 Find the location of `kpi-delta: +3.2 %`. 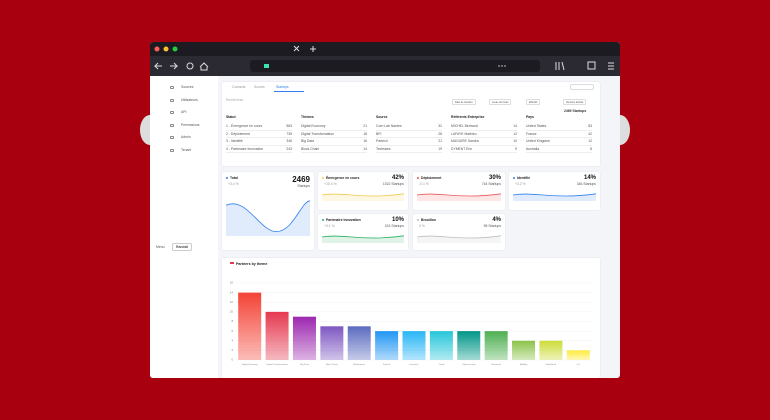

kpi-delta: +3.2 % is located at coordinates (520, 184).